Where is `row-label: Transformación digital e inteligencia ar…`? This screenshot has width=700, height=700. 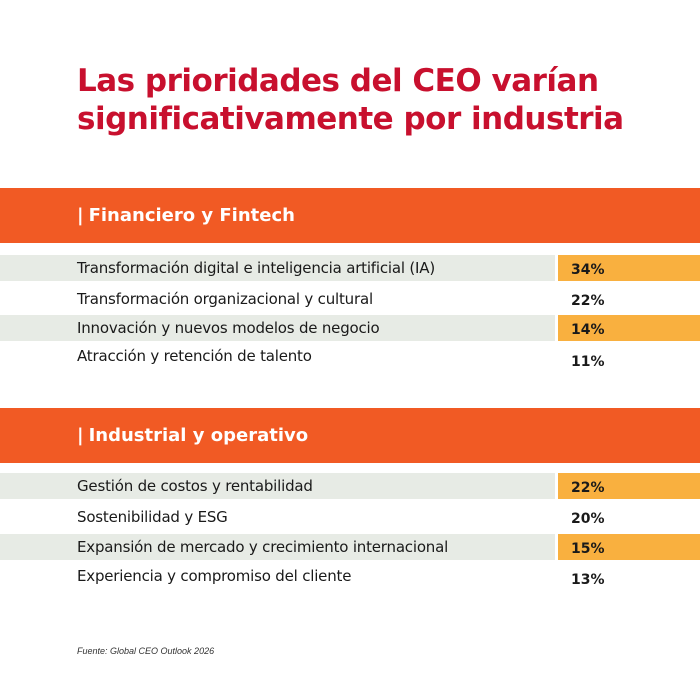
row-label: Transformación digital e inteligencia ar… is located at coordinates (256, 268).